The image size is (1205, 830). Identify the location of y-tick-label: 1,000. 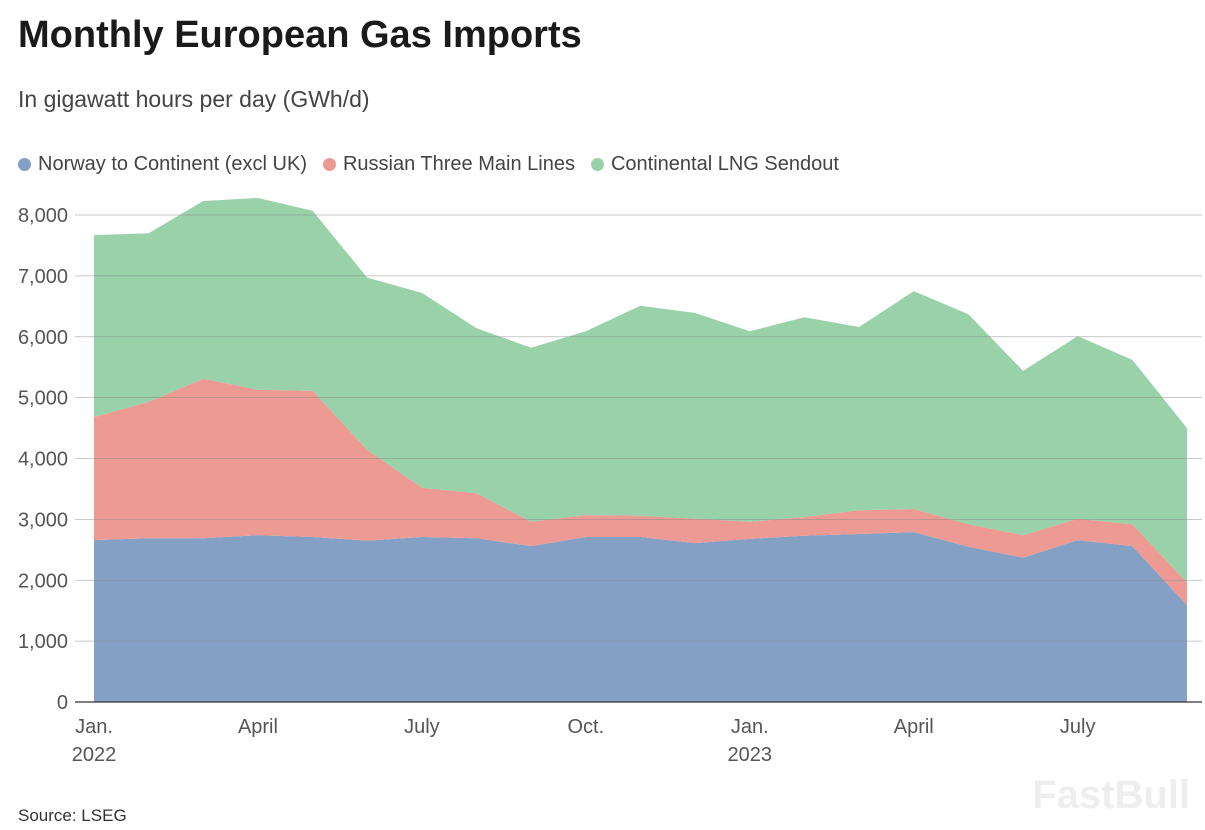
(43, 642).